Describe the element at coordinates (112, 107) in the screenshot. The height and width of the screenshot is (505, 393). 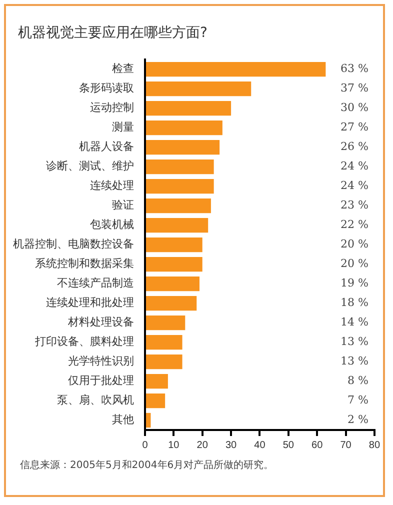
I see `y-tick-label: 运动控制` at that location.